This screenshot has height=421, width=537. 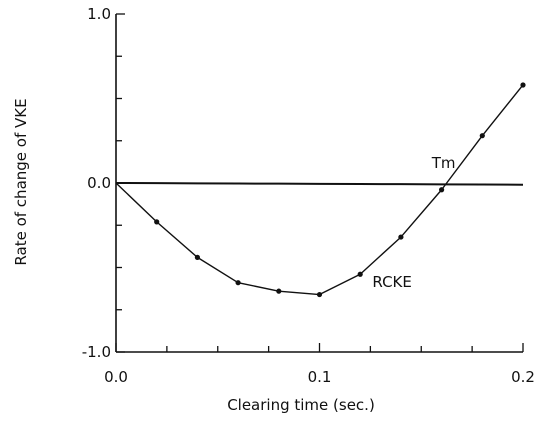 What do you see at coordinates (320, 377) in the screenshot?
I see `x-tick-label: 0.1` at bounding box center [320, 377].